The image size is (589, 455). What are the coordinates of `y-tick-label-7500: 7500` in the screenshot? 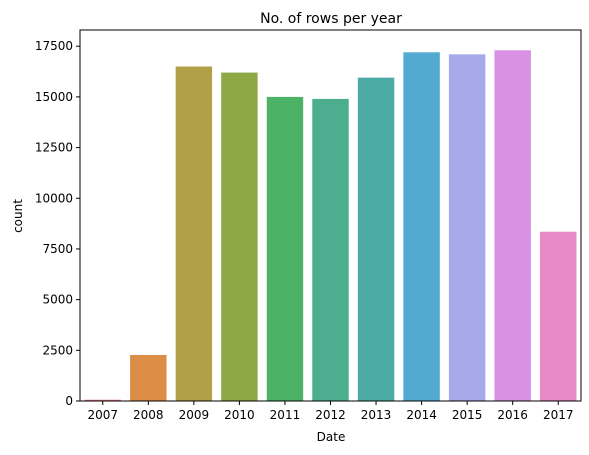 It's located at (57, 249).